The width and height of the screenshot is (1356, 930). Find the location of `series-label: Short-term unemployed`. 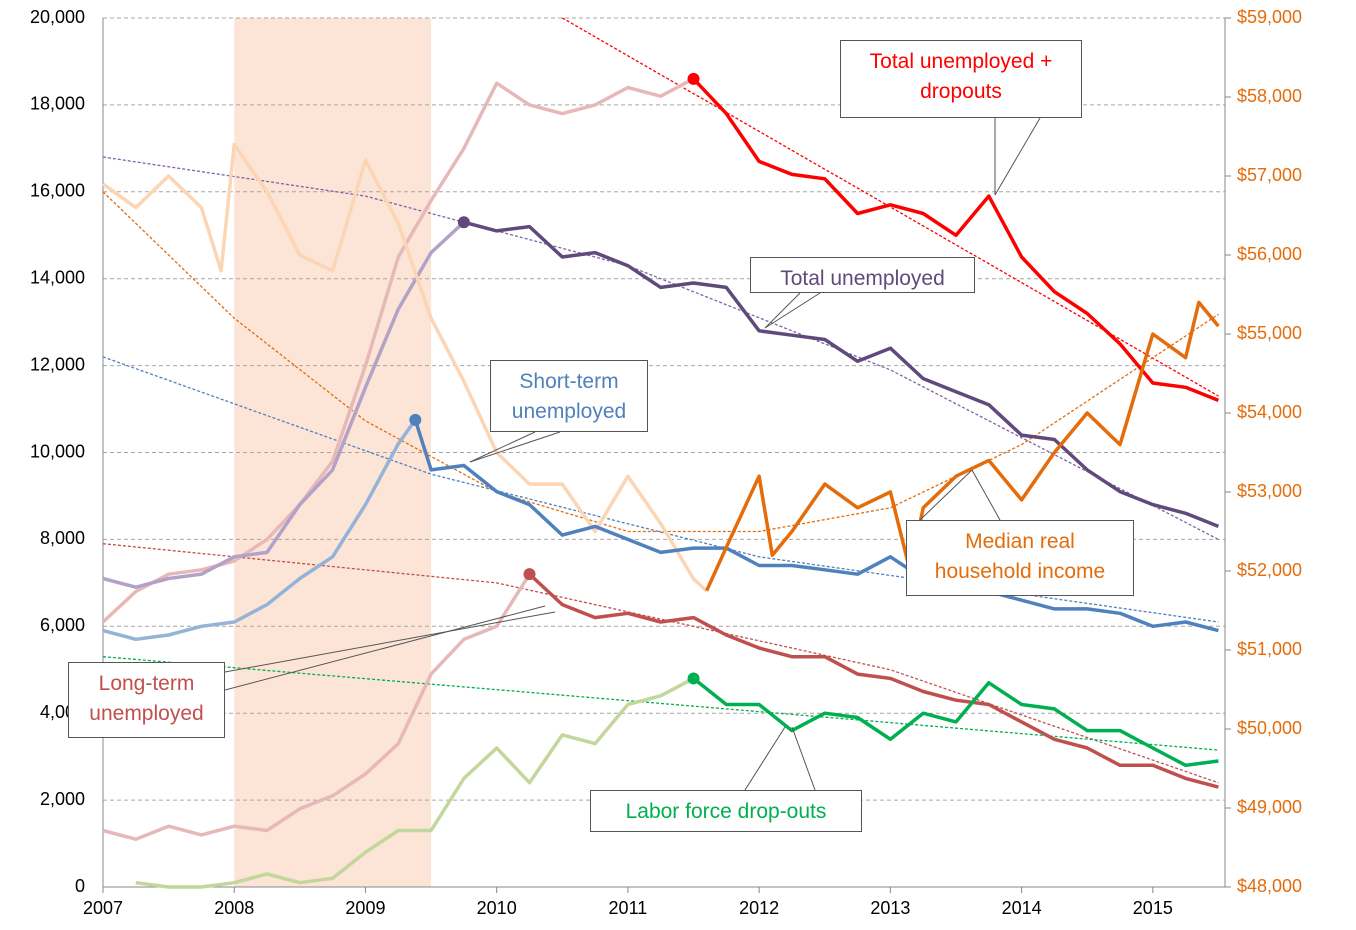

series-label: Short-term unemployed is located at coordinates (569, 396).